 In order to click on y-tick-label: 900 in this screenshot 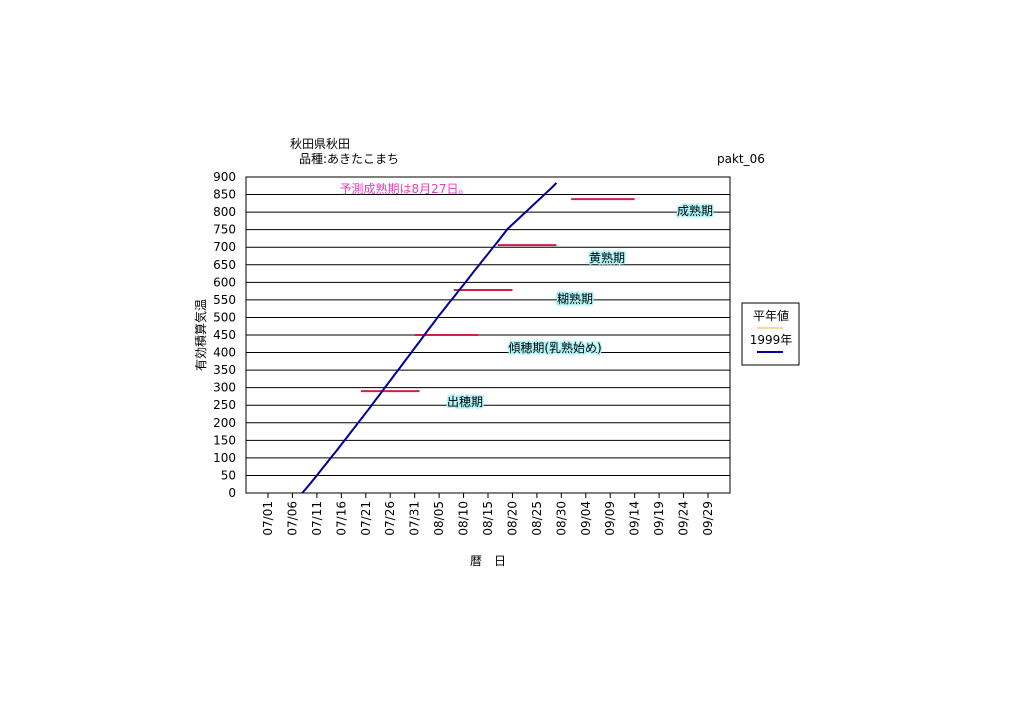, I will do `click(224, 177)`.